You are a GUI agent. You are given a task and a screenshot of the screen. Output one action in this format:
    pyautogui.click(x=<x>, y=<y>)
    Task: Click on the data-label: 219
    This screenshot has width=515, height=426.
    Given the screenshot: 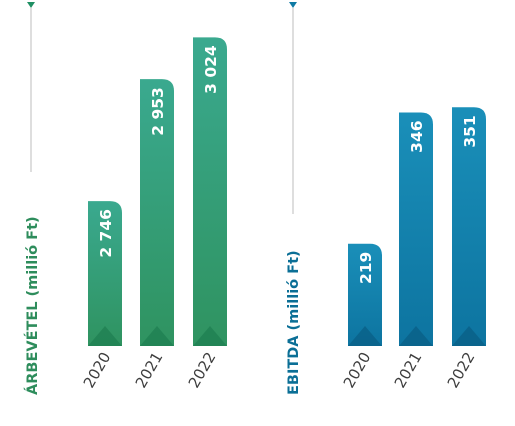 What is the action you would take?
    pyautogui.click(x=366, y=268)
    